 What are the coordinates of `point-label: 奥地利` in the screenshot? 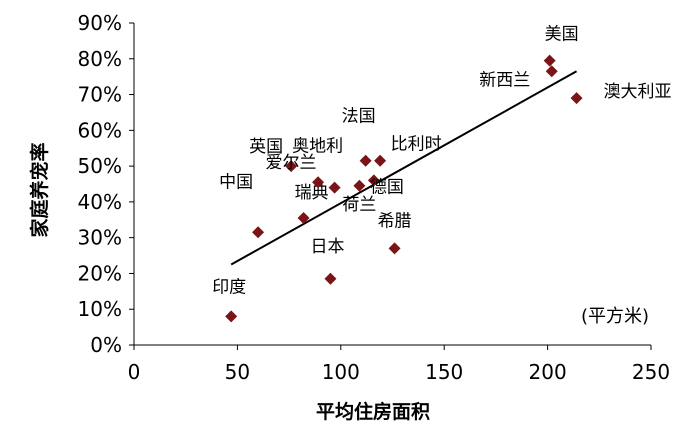 It's located at (317, 147).